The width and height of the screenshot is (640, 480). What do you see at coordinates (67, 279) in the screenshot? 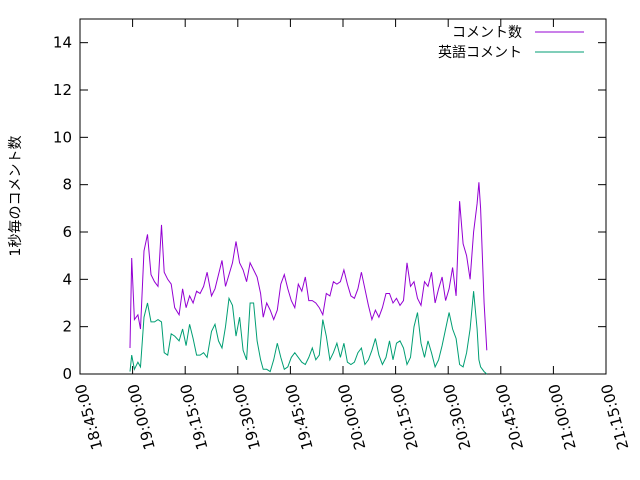
I see `y-tick-label: 4` at bounding box center [67, 279].